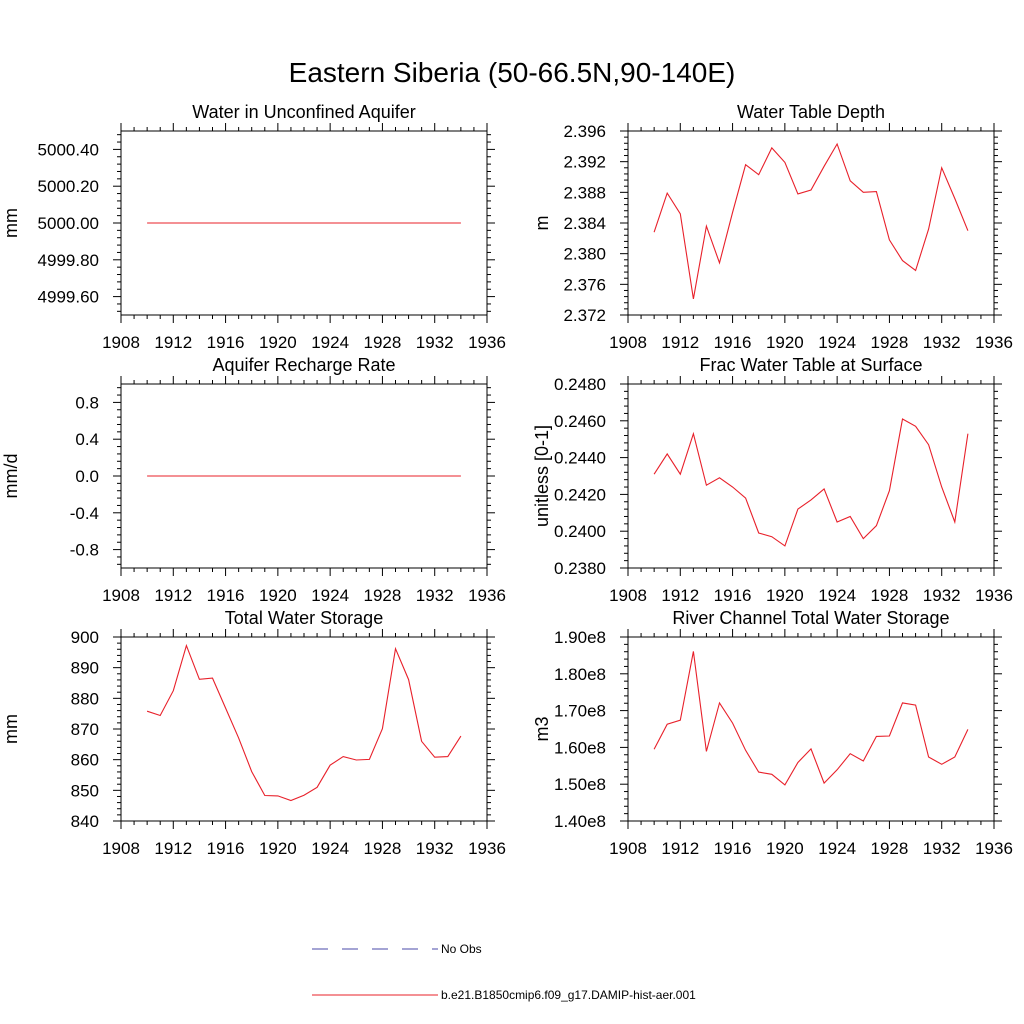 Image resolution: width=1024 pixels, height=1024 pixels. What do you see at coordinates (303, 112) in the screenshot?
I see `panel-title: Water in Unconfined Aquifer` at bounding box center [303, 112].